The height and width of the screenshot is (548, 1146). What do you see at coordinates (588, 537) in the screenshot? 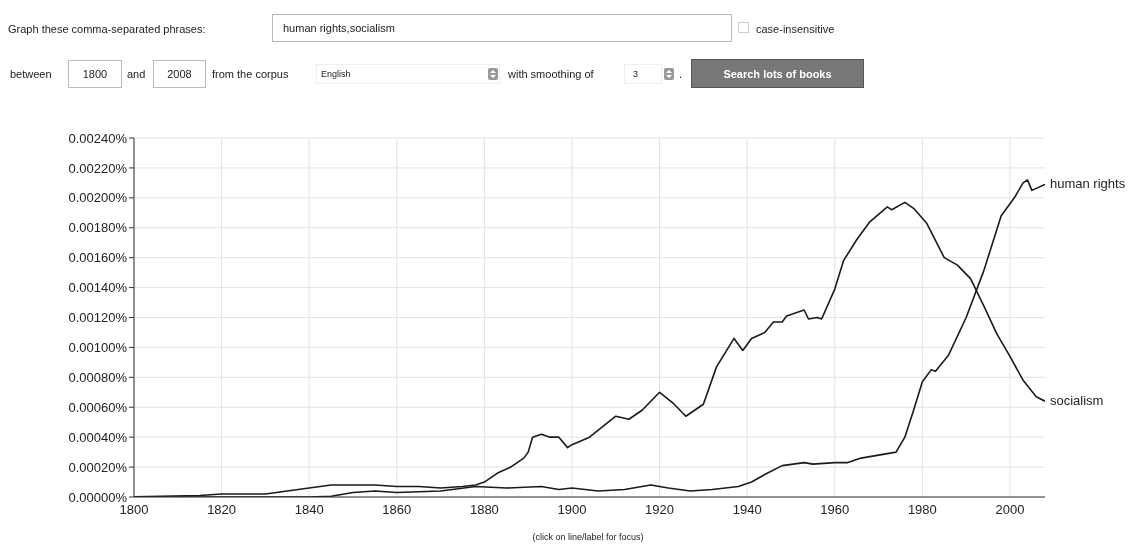
I see `text: (click on line/label for focus)` at bounding box center [588, 537].